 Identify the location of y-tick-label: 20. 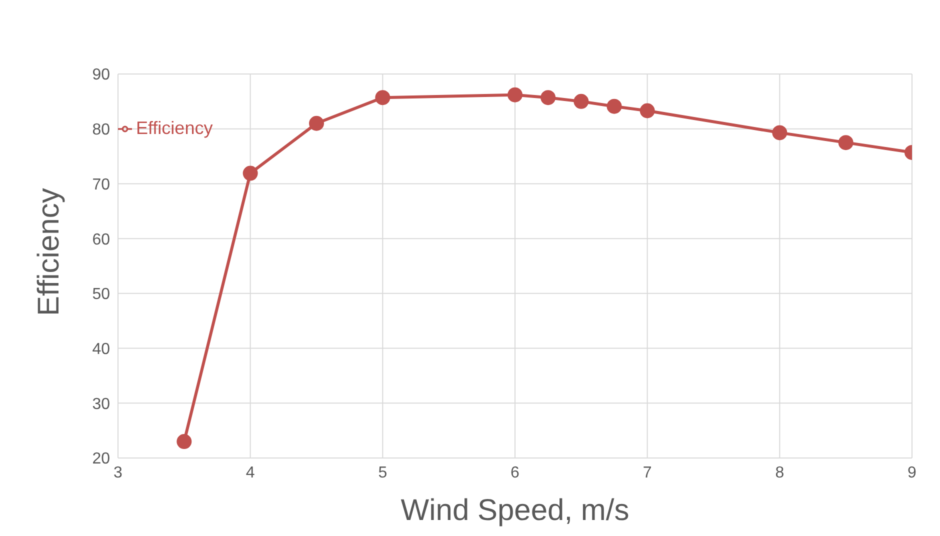
(101, 459).